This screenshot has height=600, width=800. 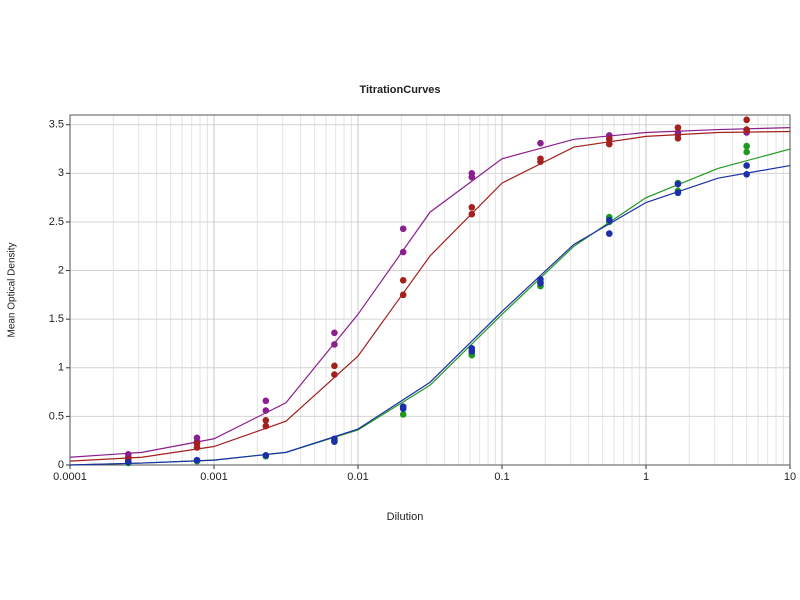 What do you see at coordinates (61, 173) in the screenshot?
I see `y-tick-label: 3` at bounding box center [61, 173].